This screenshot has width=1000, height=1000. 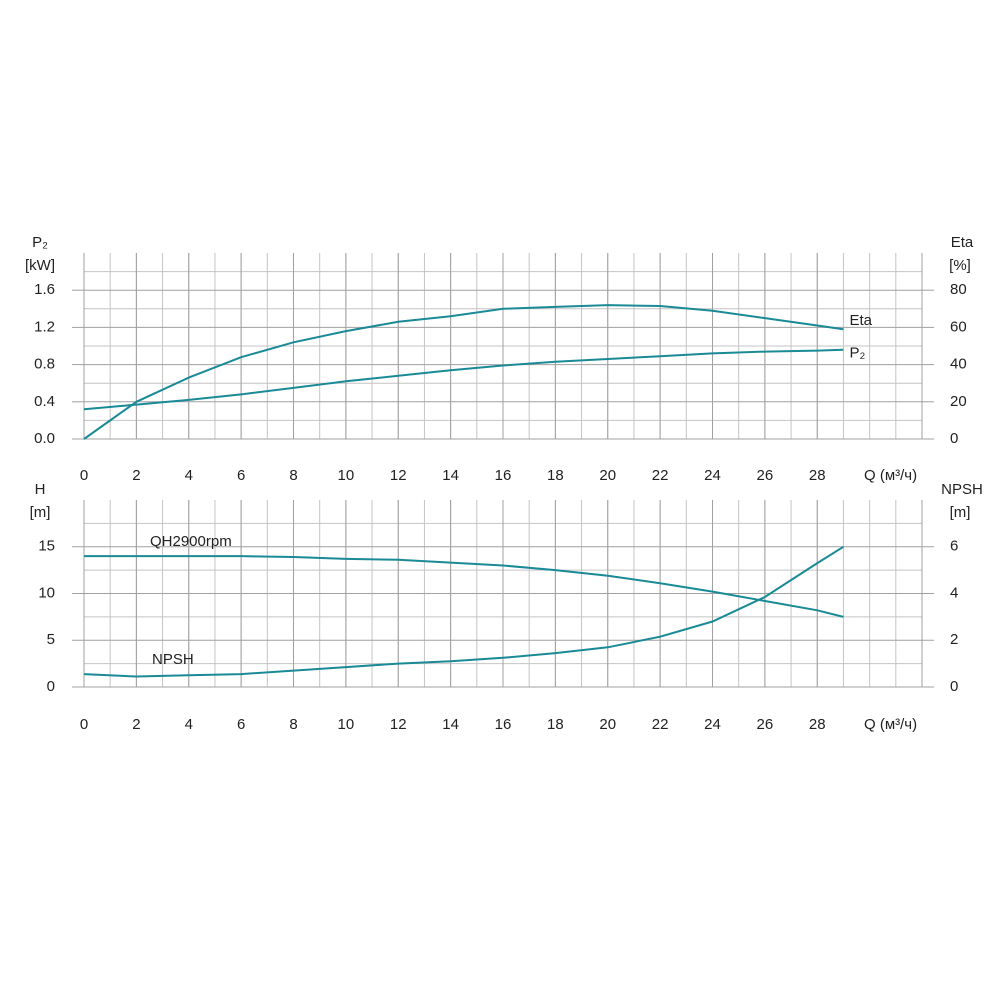 I want to click on y-axis-unit: [m], so click(x=40, y=512).